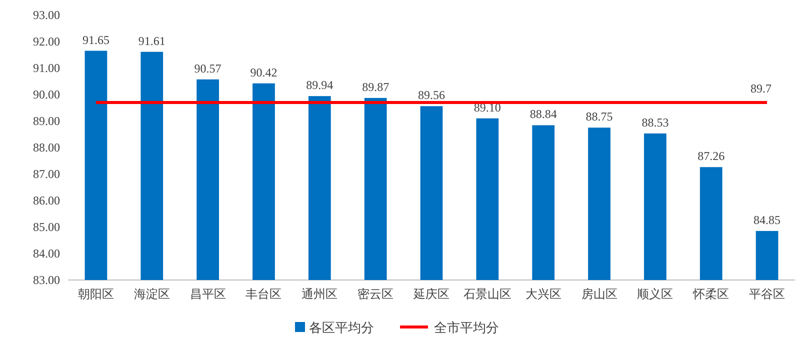  Describe the element at coordinates (46, 253) in the screenshot. I see `y-tick-label: 84.00` at that location.